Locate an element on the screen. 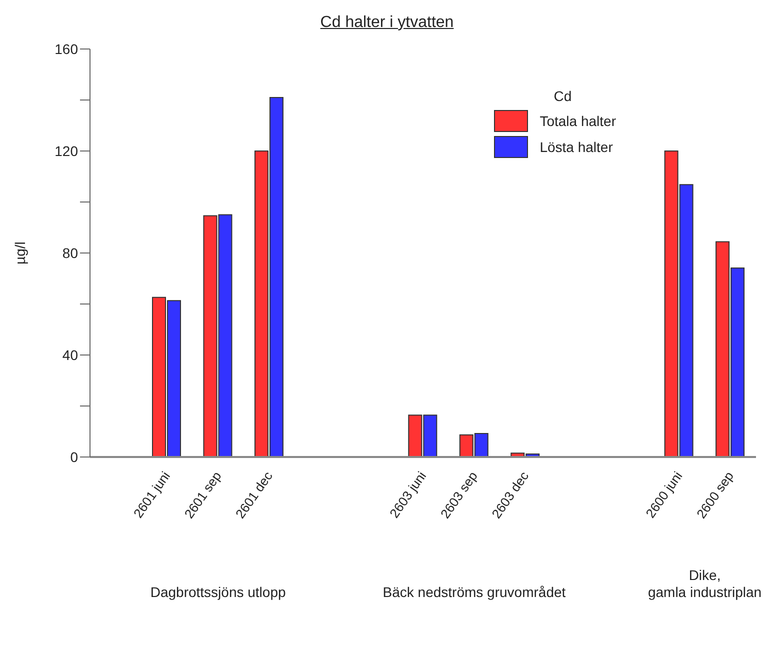 The height and width of the screenshot is (658, 774). legend-title: Cd is located at coordinates (563, 96).